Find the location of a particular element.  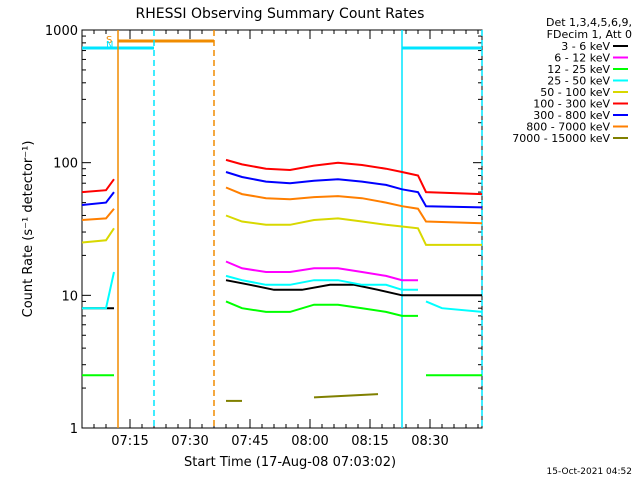

legend-header-line-2: FDecim 1, Att 0 is located at coordinates (589, 34).